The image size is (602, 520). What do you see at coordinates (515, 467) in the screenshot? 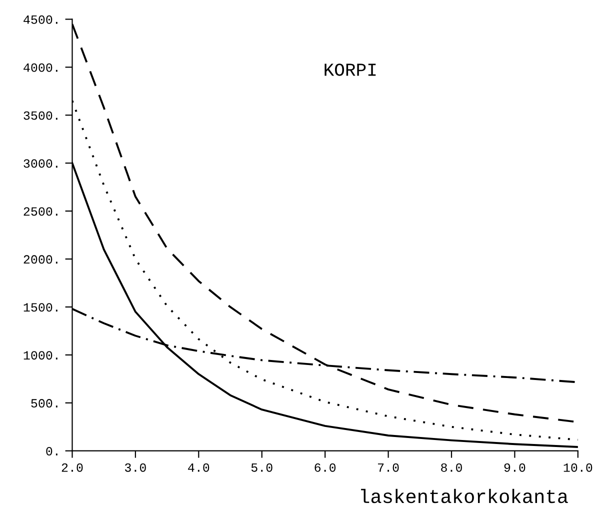
I see `x-tick-label: 9.0` at bounding box center [515, 467].